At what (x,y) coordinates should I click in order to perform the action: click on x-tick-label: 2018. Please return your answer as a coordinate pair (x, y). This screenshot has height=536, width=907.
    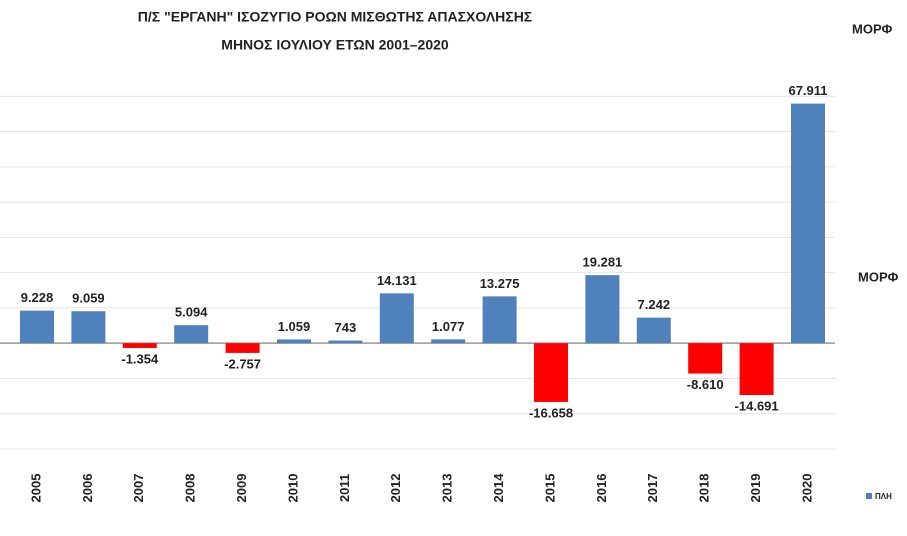
    Looking at the image, I should click on (704, 488).